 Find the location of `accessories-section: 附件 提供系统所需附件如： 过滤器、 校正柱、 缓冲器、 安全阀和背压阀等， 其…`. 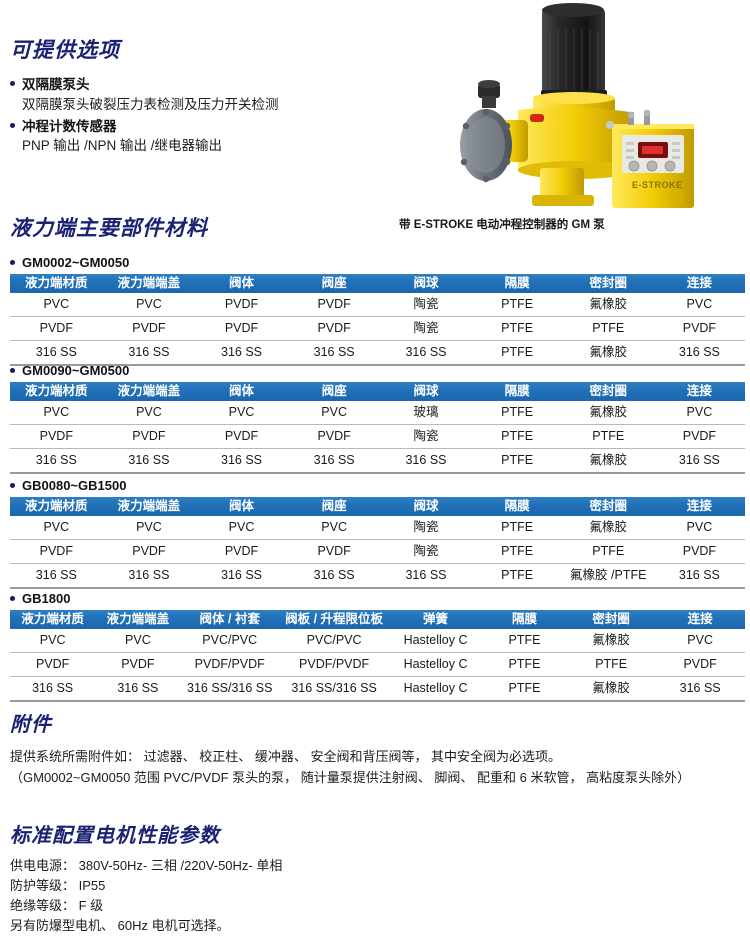

accessories-section: 附件 提供系统所需附件如： 过滤器、 校正柱、 缓冲器、 安全阀和背压阀等， 其… is located at coordinates (350, 752).